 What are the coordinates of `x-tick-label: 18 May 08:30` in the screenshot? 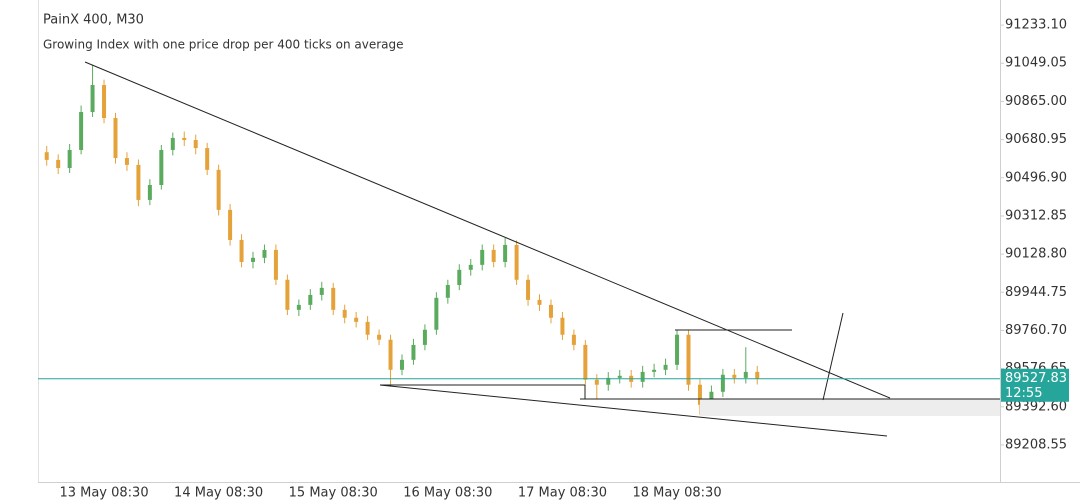 It's located at (676, 493).